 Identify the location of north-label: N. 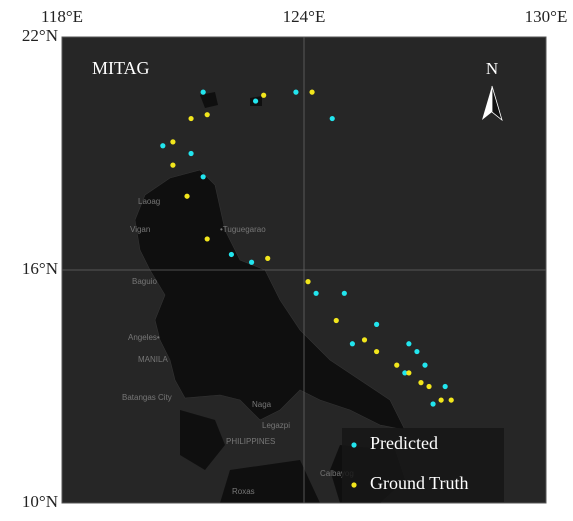
(492, 68).